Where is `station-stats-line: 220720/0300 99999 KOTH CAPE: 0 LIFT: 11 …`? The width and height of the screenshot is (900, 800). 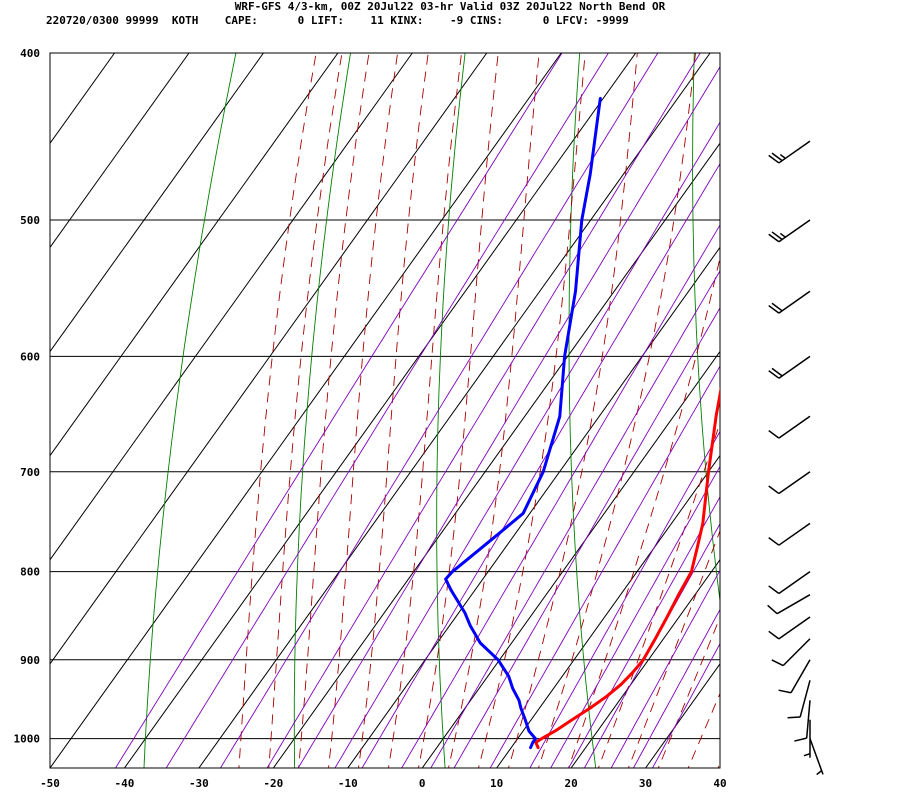
station-stats-line: 220720/0300 99999 KOTH CAPE: 0 LIFT: 11 … is located at coordinates (337, 20).